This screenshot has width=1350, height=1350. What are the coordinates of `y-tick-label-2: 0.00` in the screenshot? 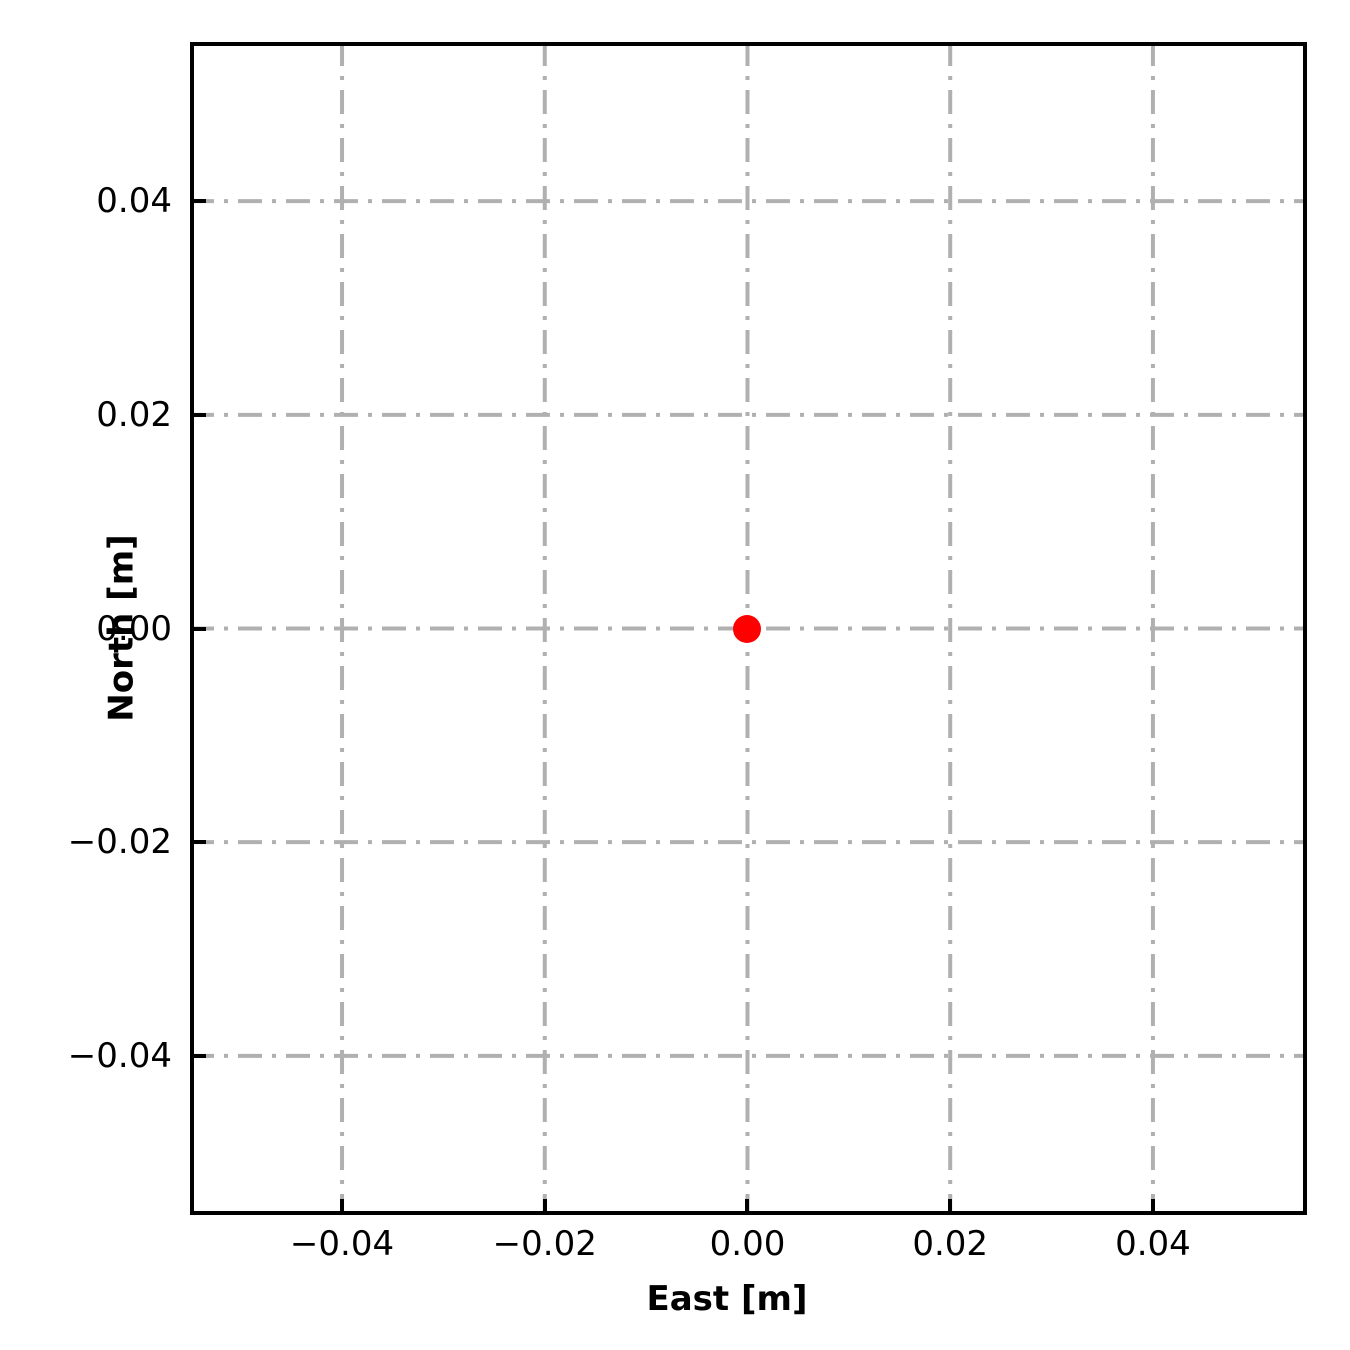 It's located at (134, 628).